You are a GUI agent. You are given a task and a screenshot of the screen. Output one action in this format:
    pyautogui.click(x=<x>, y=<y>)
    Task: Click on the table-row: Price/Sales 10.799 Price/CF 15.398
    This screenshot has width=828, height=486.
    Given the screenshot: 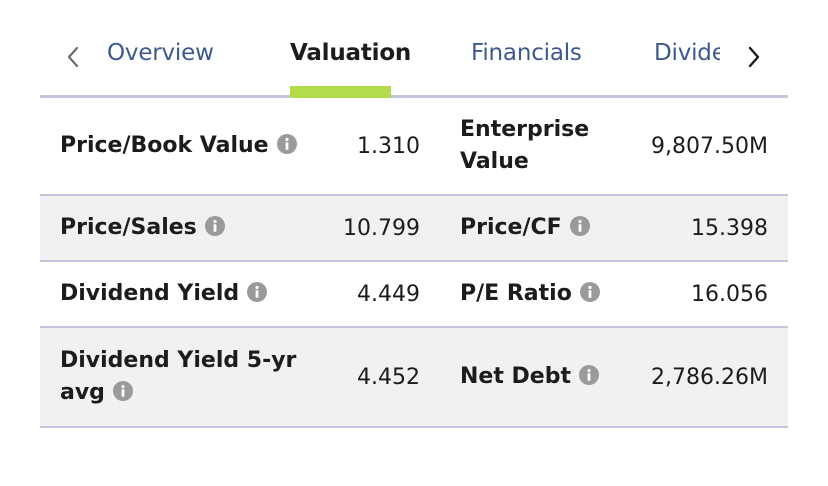 What is the action you would take?
    pyautogui.click(x=414, y=229)
    